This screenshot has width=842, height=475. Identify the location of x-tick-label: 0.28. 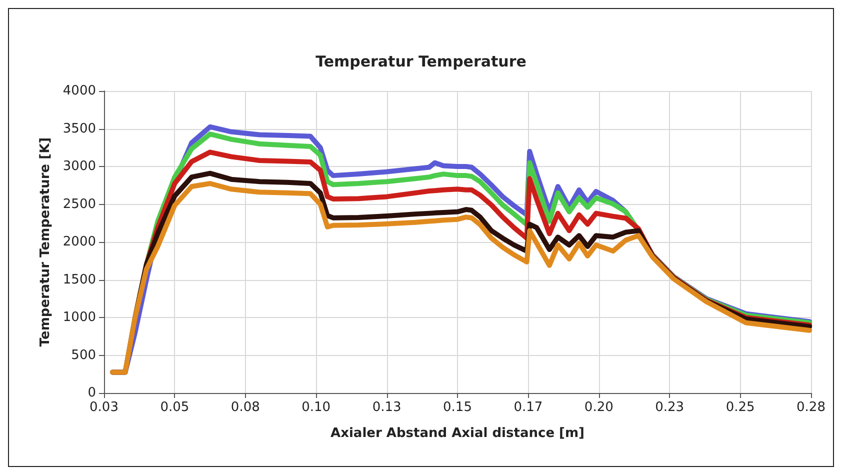
(811, 407).